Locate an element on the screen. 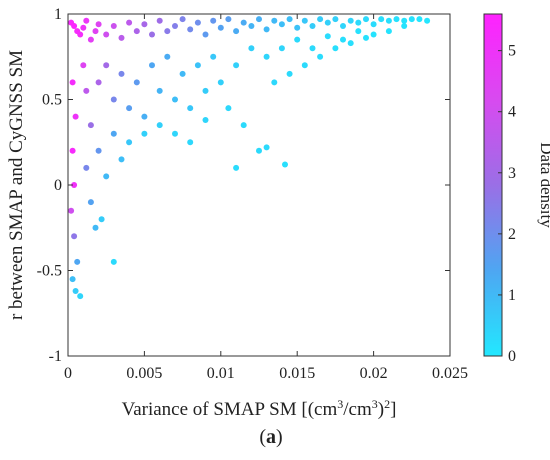  colorbar-tick-label: 2 is located at coordinates (512, 234).